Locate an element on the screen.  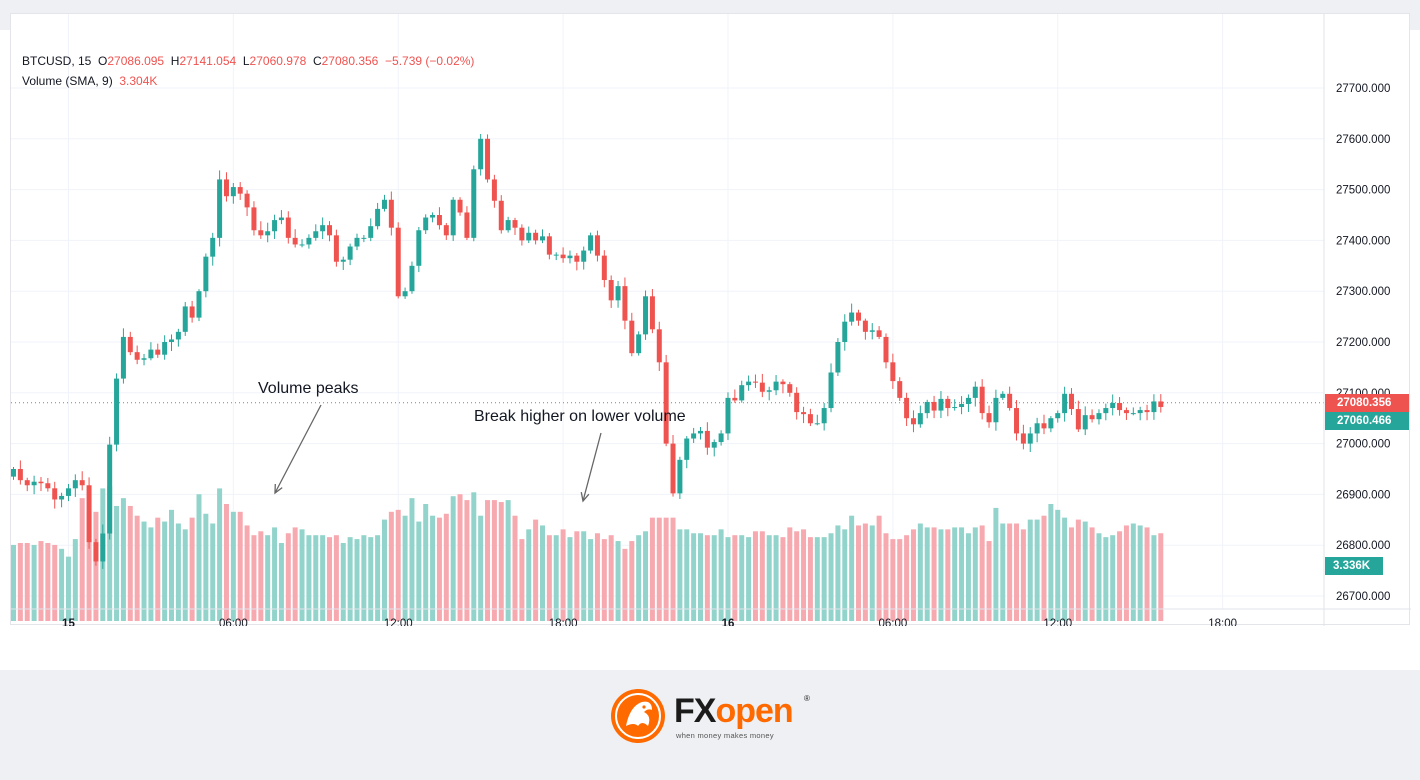
price-tick-label: 27200.000 is located at coordinates (1363, 343).